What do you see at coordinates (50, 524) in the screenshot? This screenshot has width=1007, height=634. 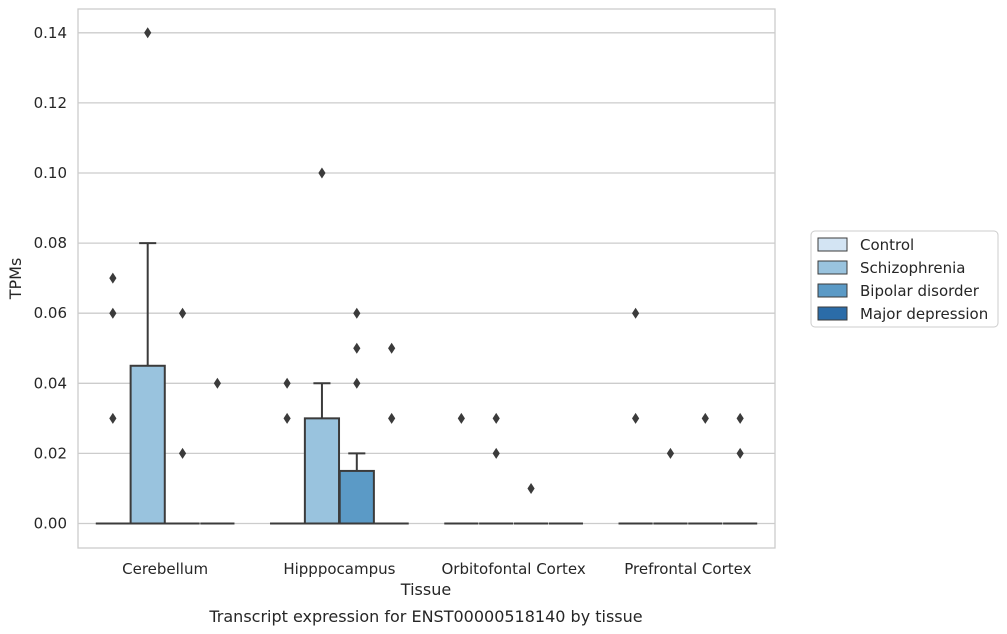 I see `y-tick-label: 0.00` at bounding box center [50, 524].